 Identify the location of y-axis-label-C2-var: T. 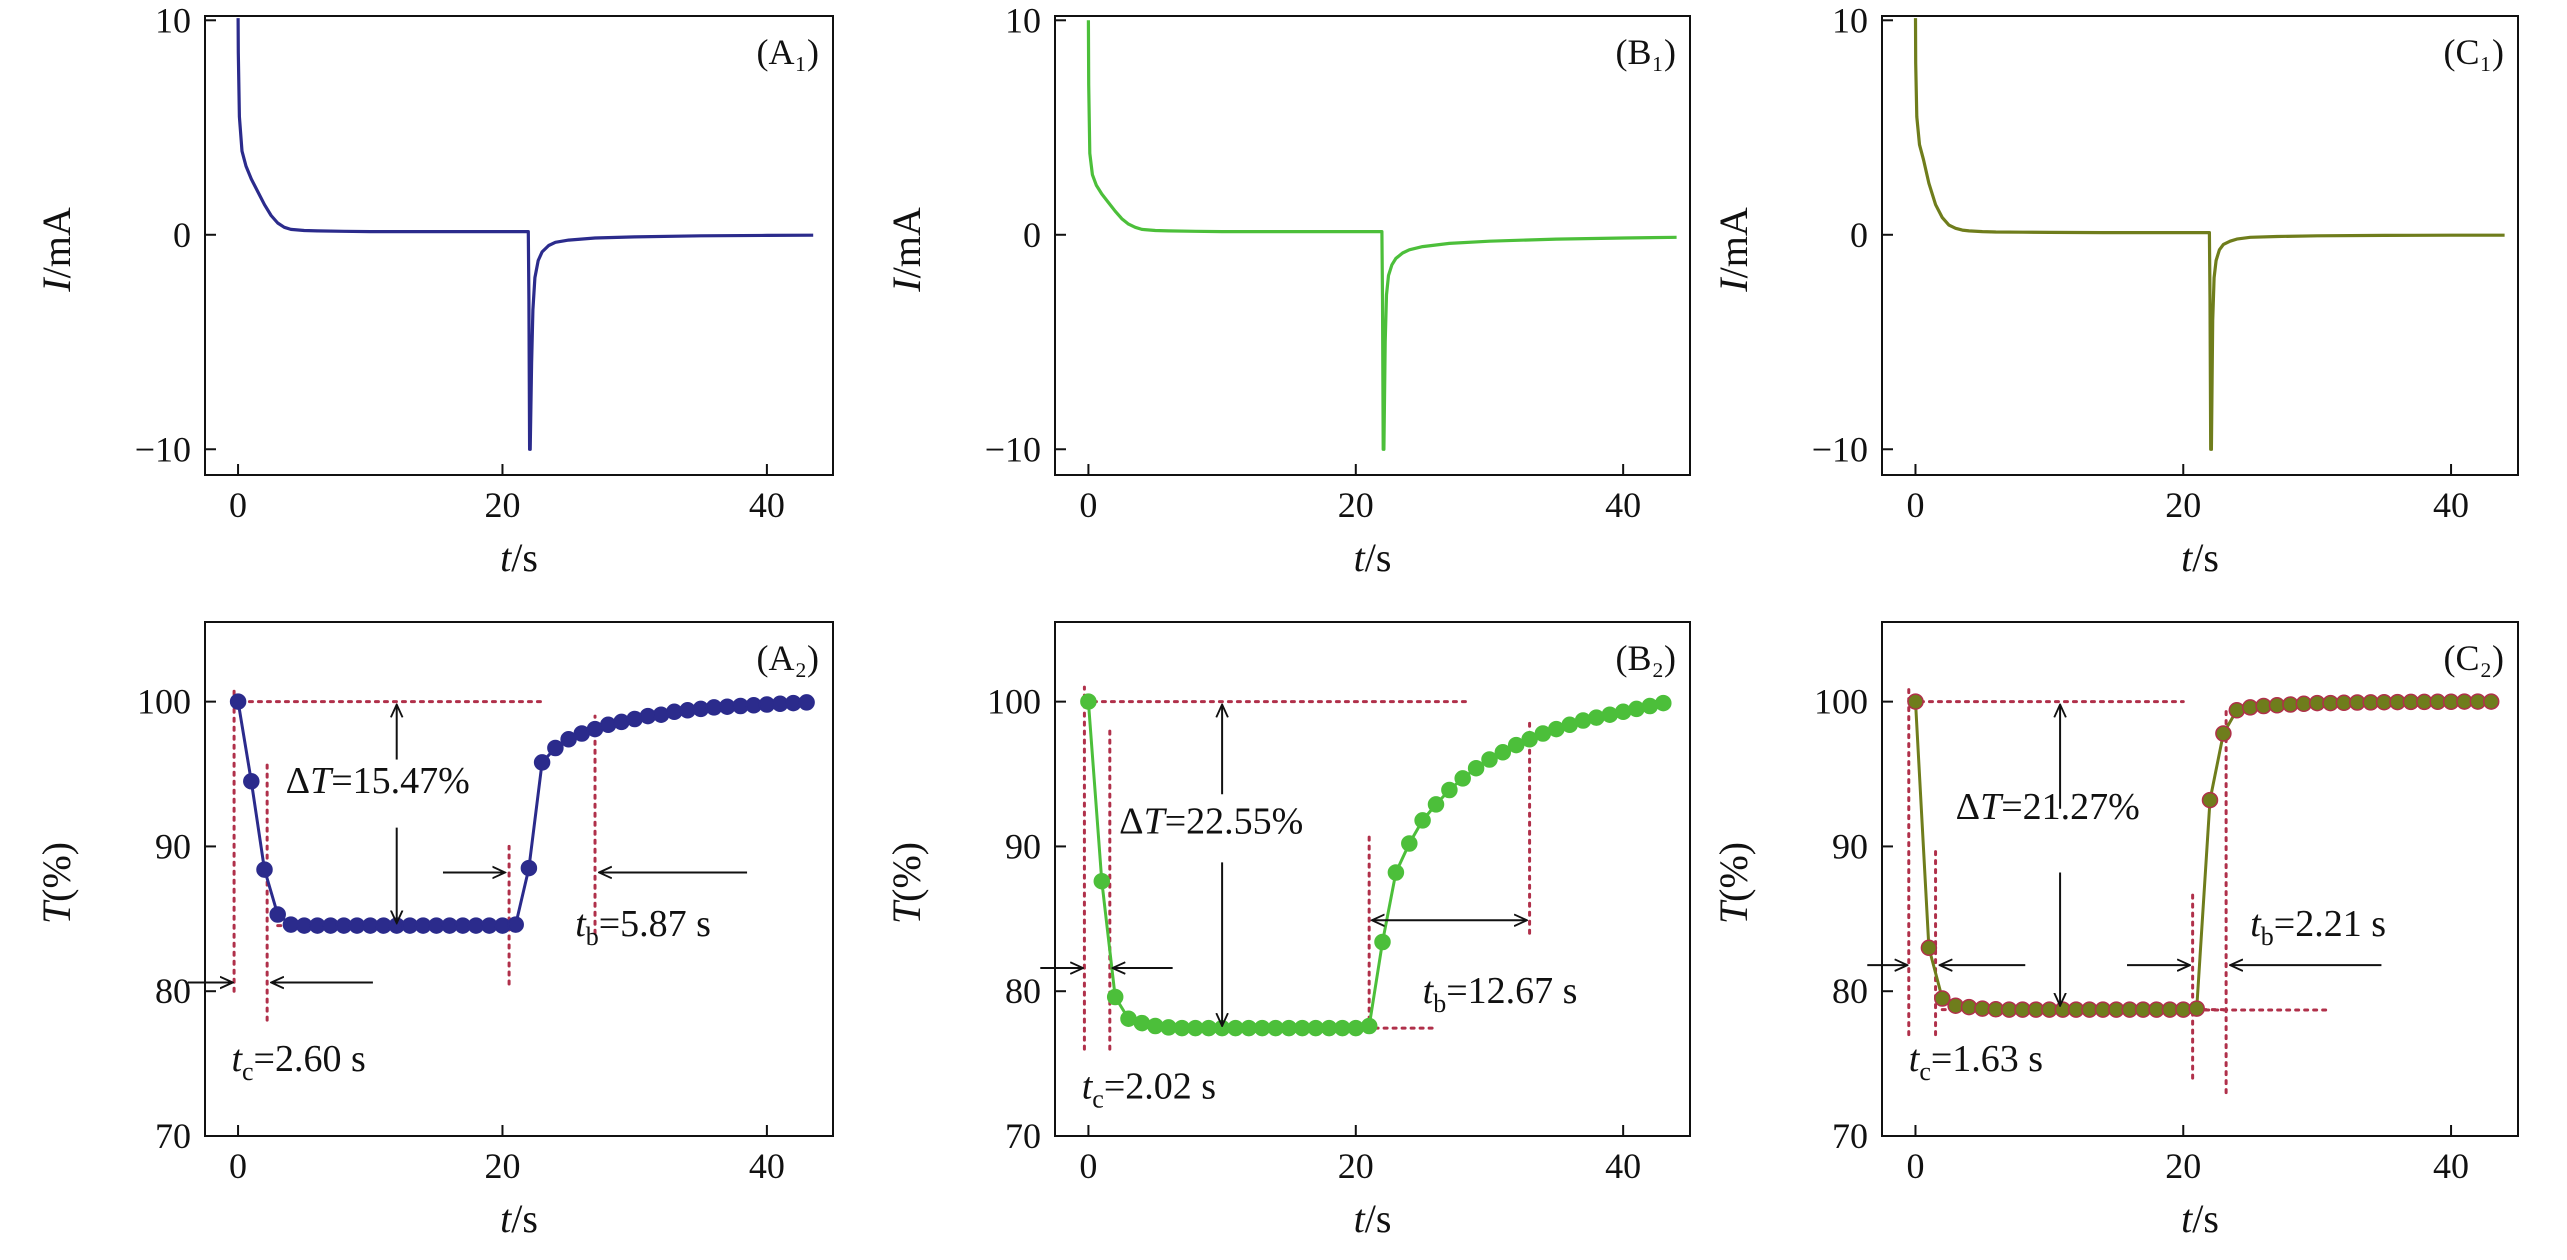
(1733, 911).